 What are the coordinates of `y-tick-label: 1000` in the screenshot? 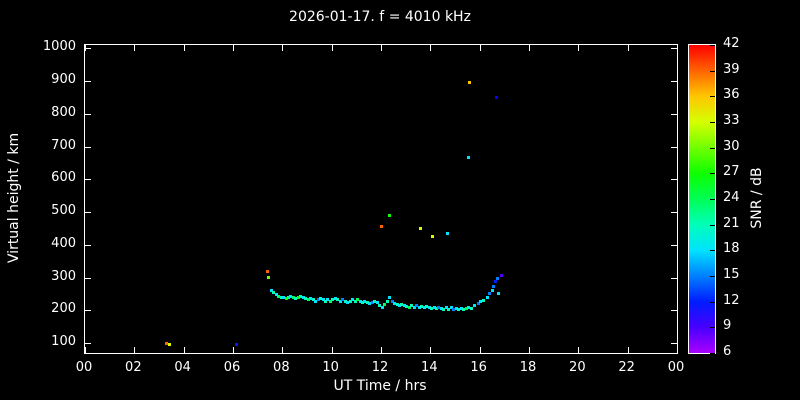 It's located at (59, 47).